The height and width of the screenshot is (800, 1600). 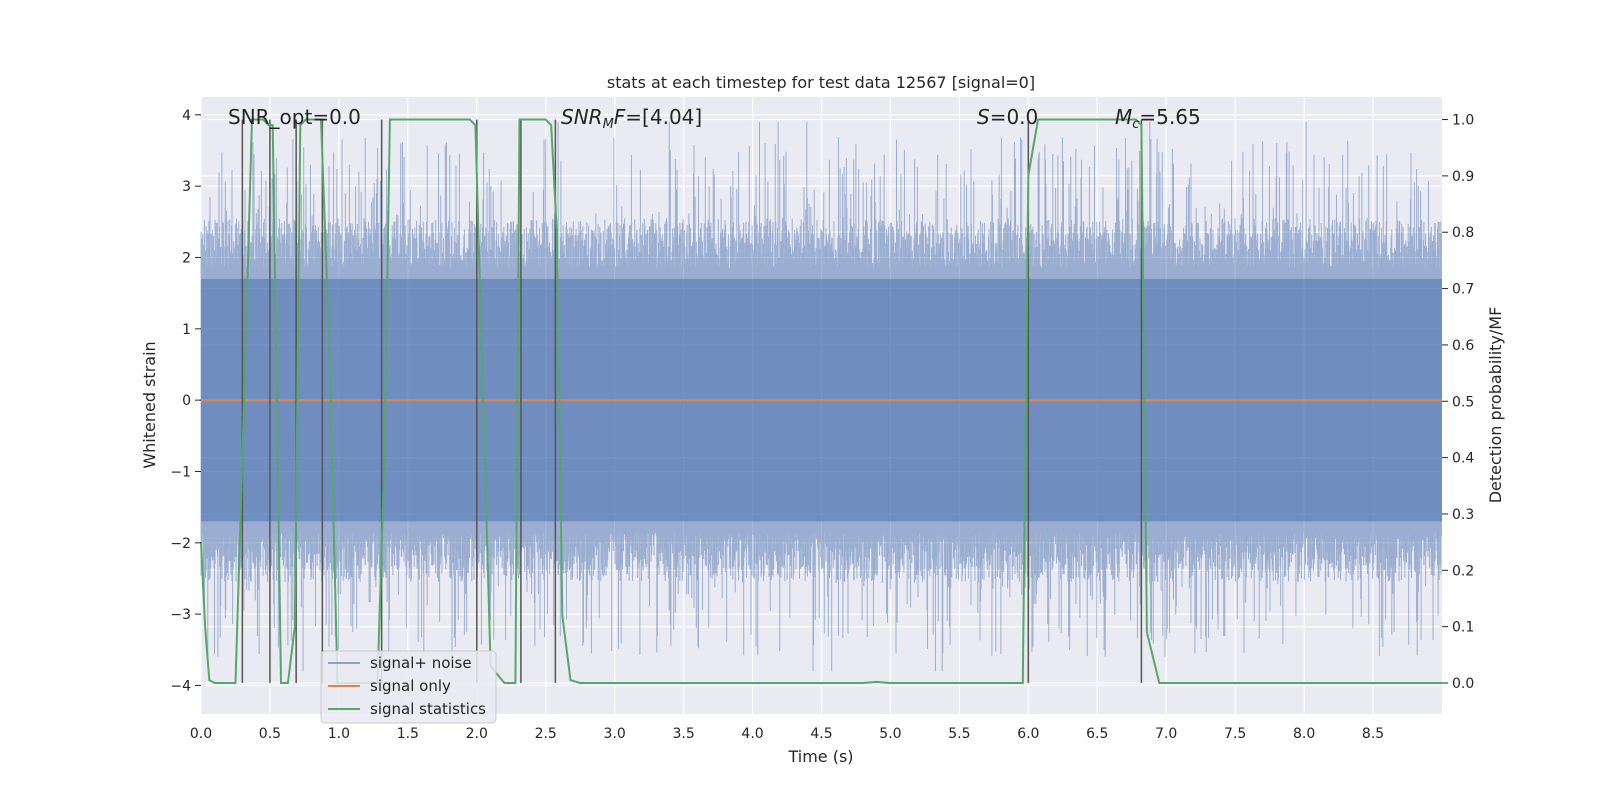 I want to click on x-tick-label: 7.0, so click(x=1166, y=734).